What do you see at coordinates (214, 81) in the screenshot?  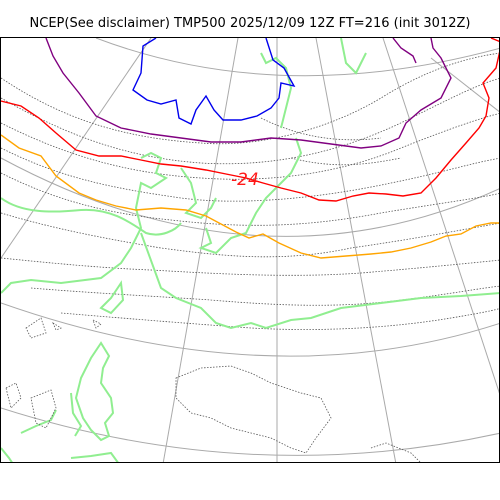 I see `blue-isotherm` at bounding box center [214, 81].